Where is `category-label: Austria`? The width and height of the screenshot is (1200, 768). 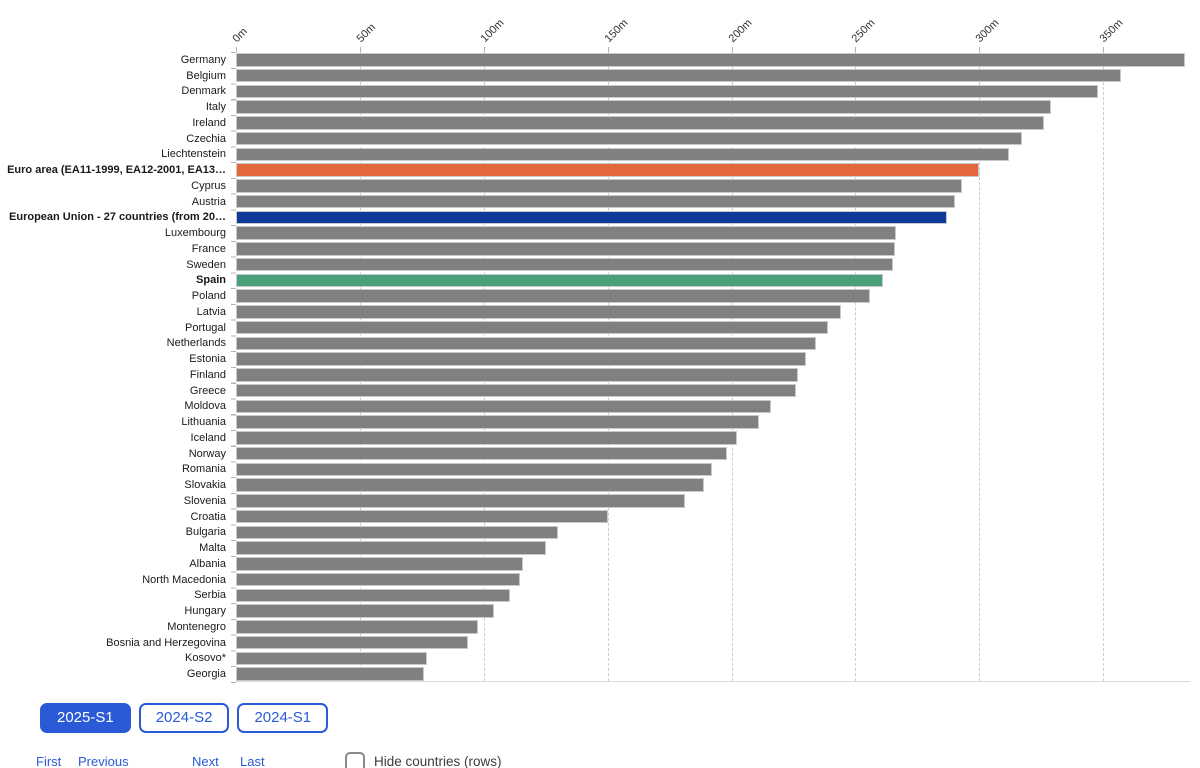 category-label: Austria is located at coordinates (208, 201).